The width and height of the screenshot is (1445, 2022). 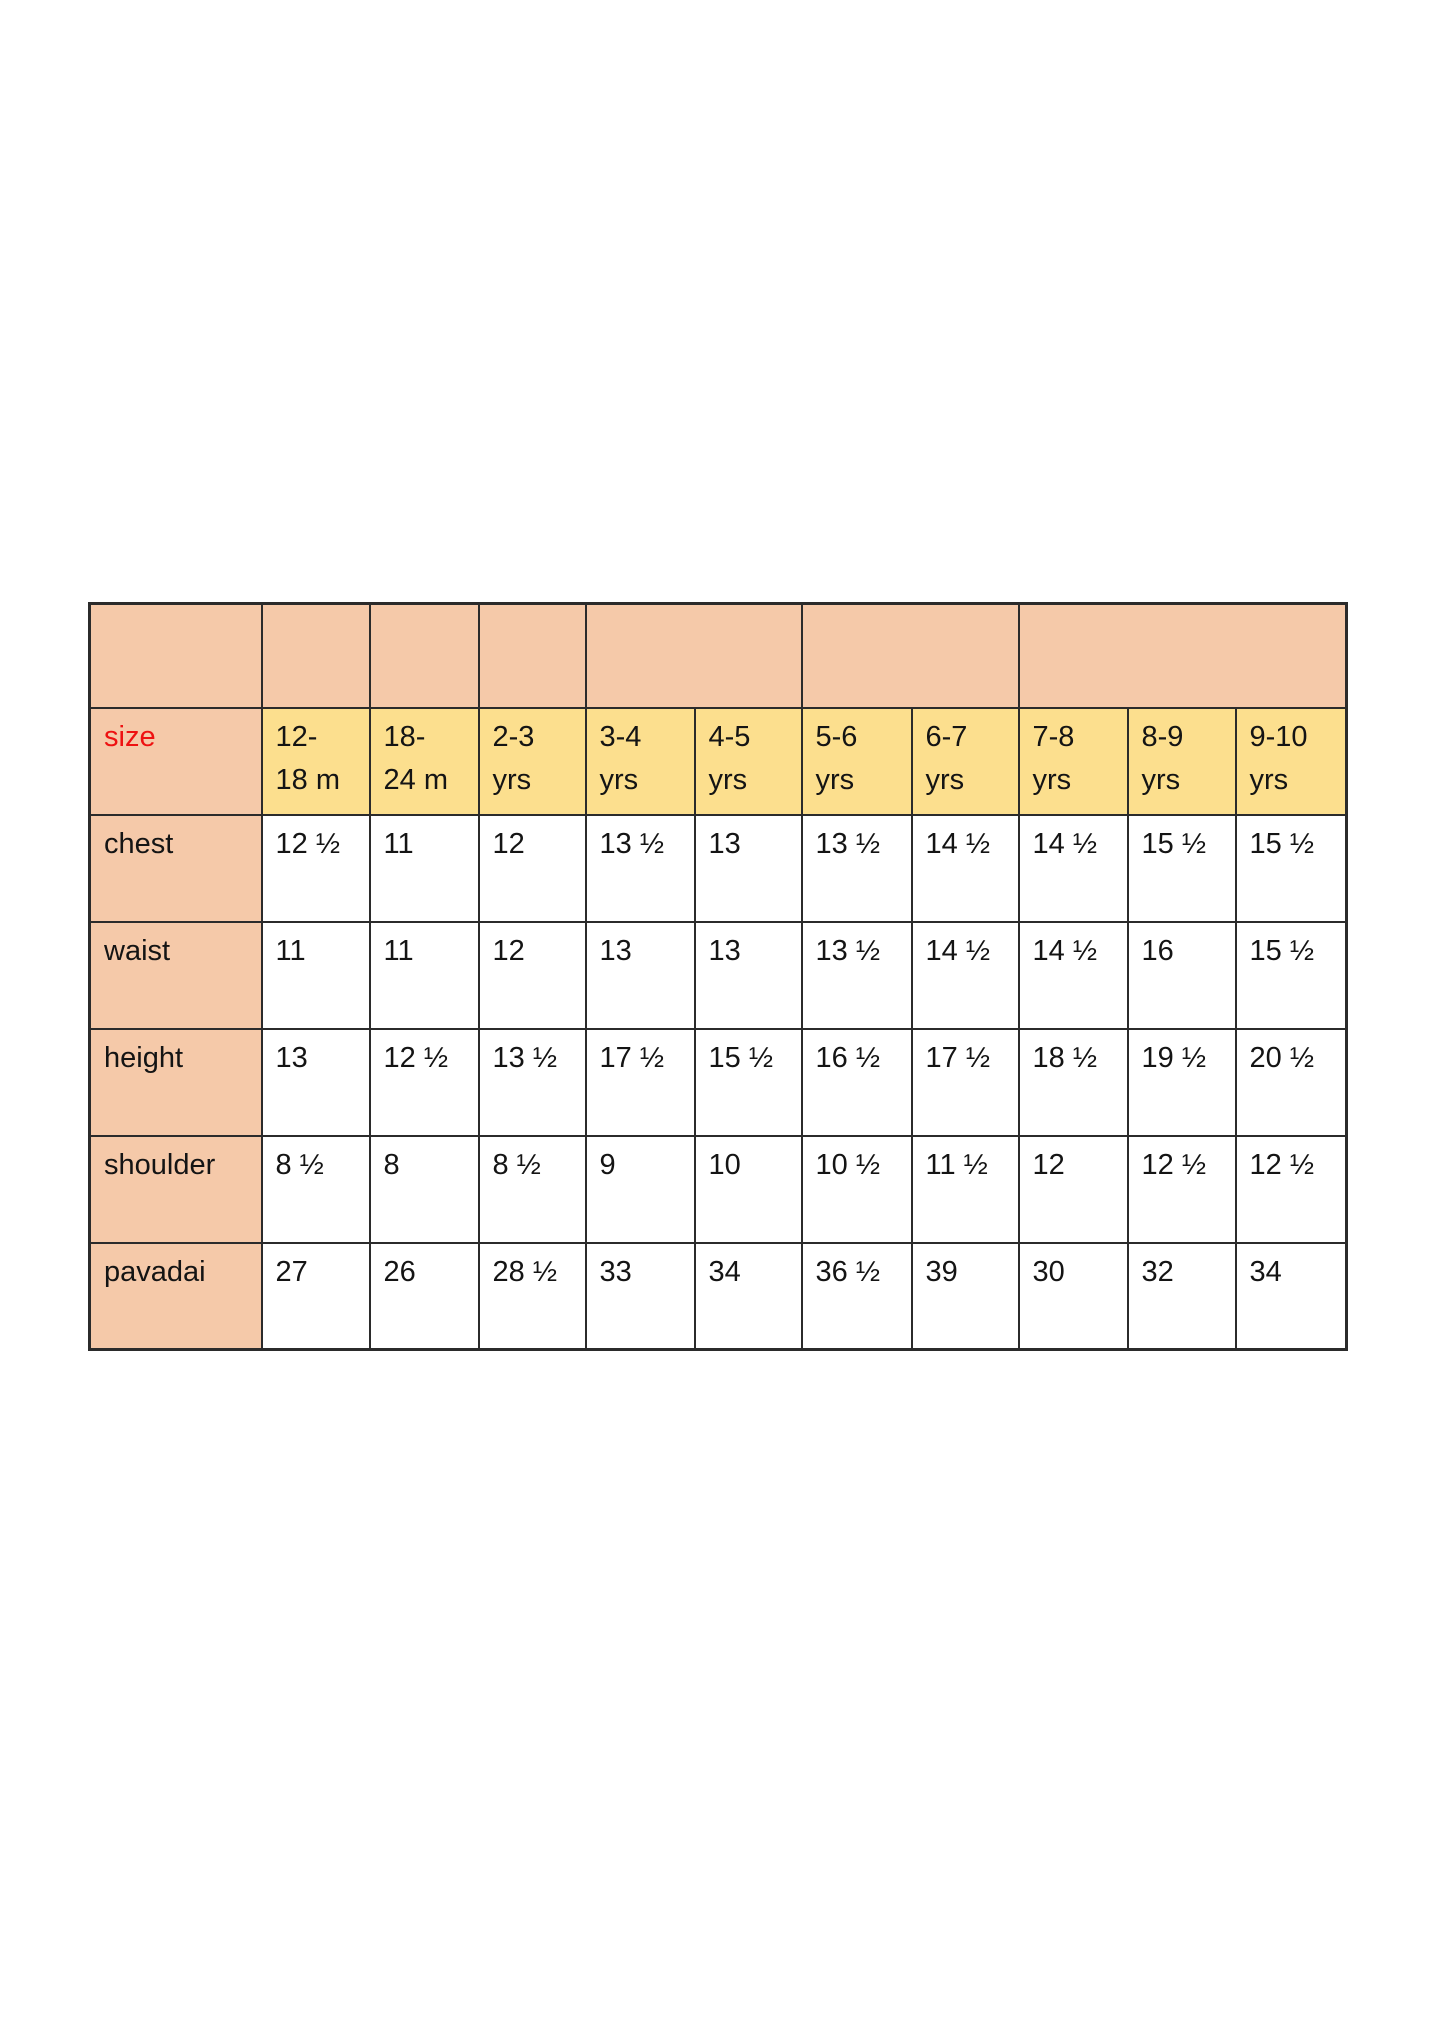 What do you see at coordinates (532, 975) in the screenshot?
I see `cell-waist-2: 12` at bounding box center [532, 975].